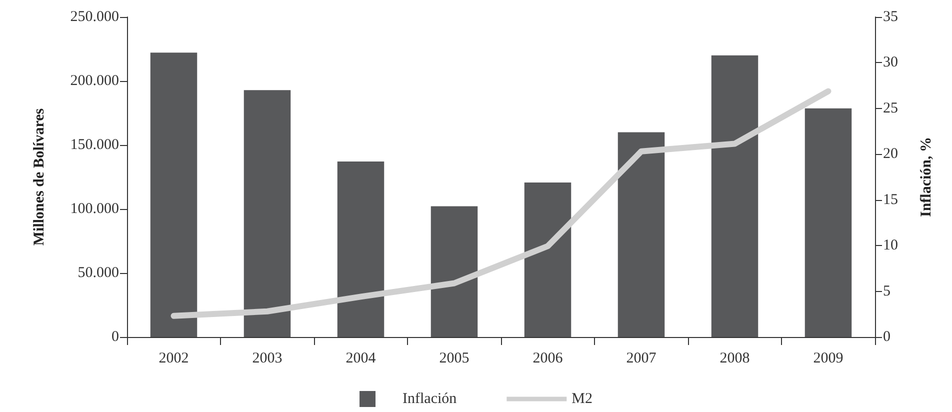 This screenshot has height=412, width=952. I want to click on legend-label: Inflación, so click(430, 399).